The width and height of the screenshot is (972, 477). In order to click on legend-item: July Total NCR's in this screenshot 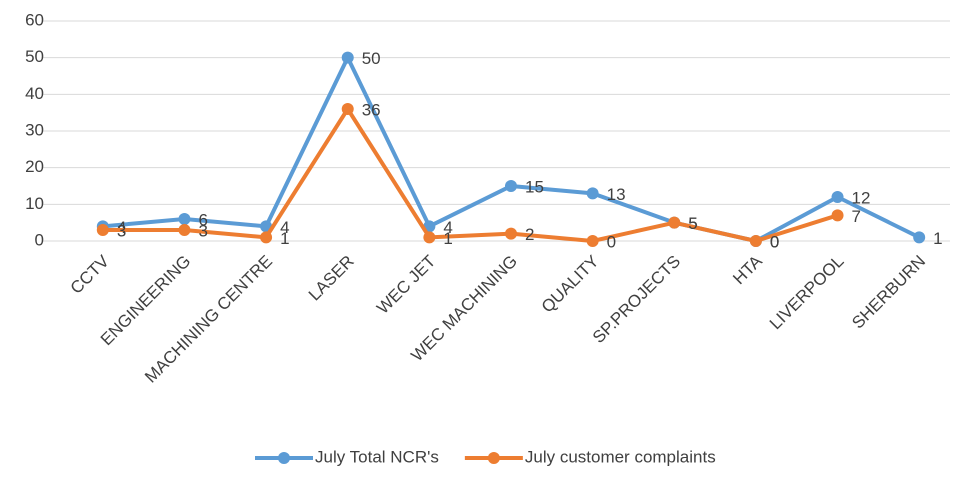, I will do `click(347, 456)`.